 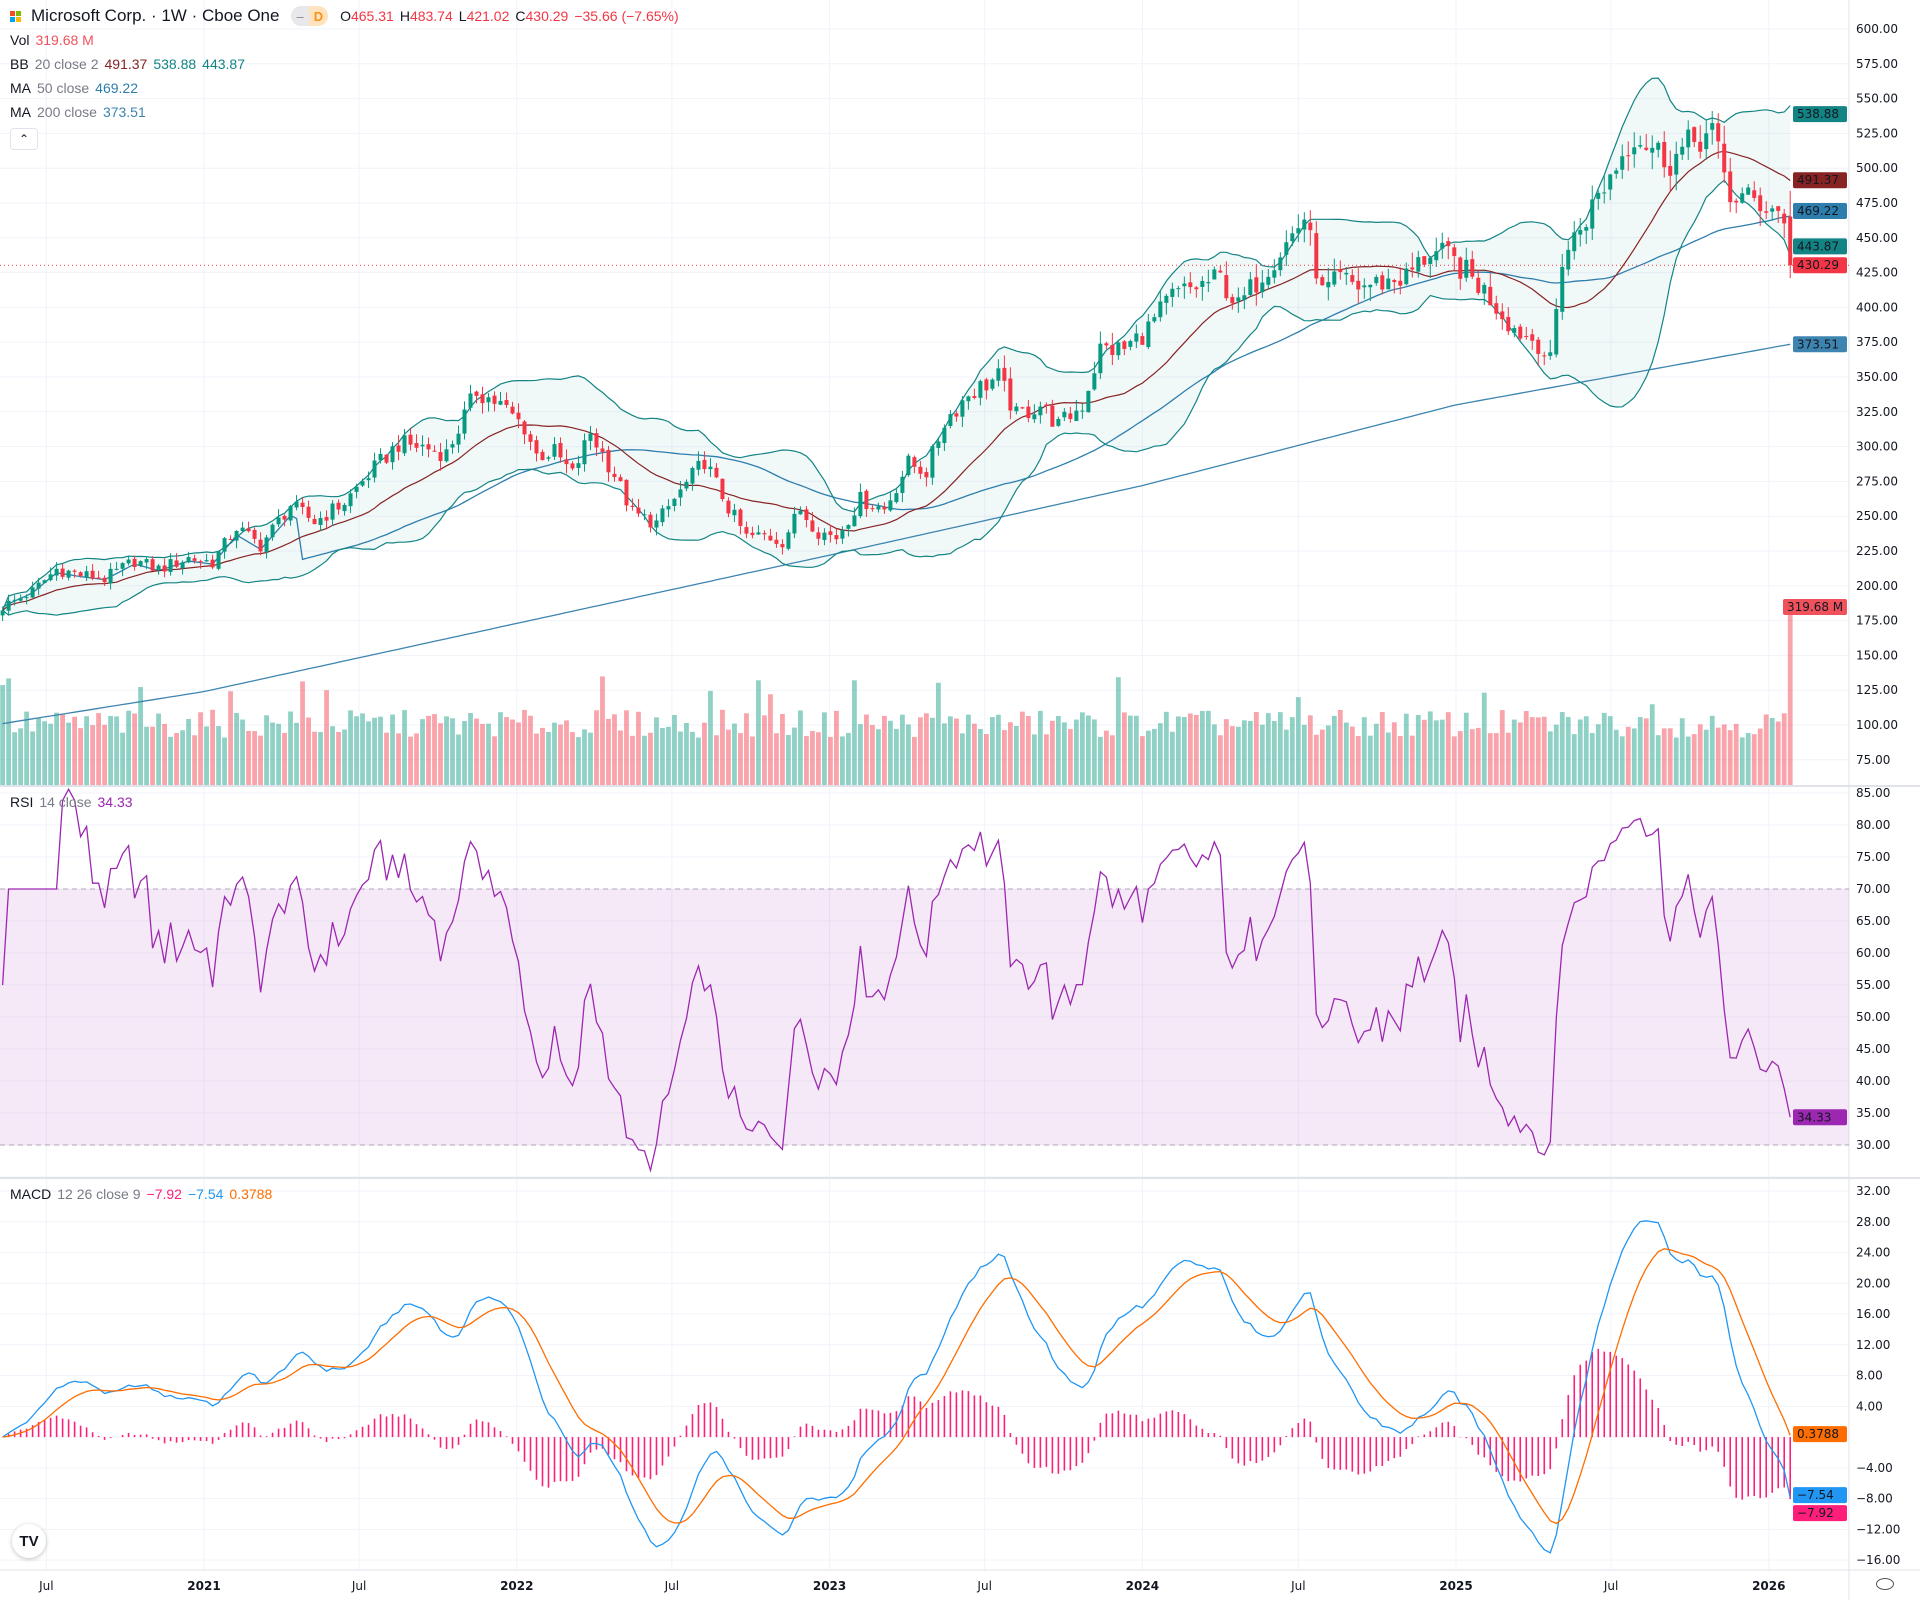 What do you see at coordinates (1815, 1513) in the screenshot?
I see `macd-badge-text: −7.92` at bounding box center [1815, 1513].